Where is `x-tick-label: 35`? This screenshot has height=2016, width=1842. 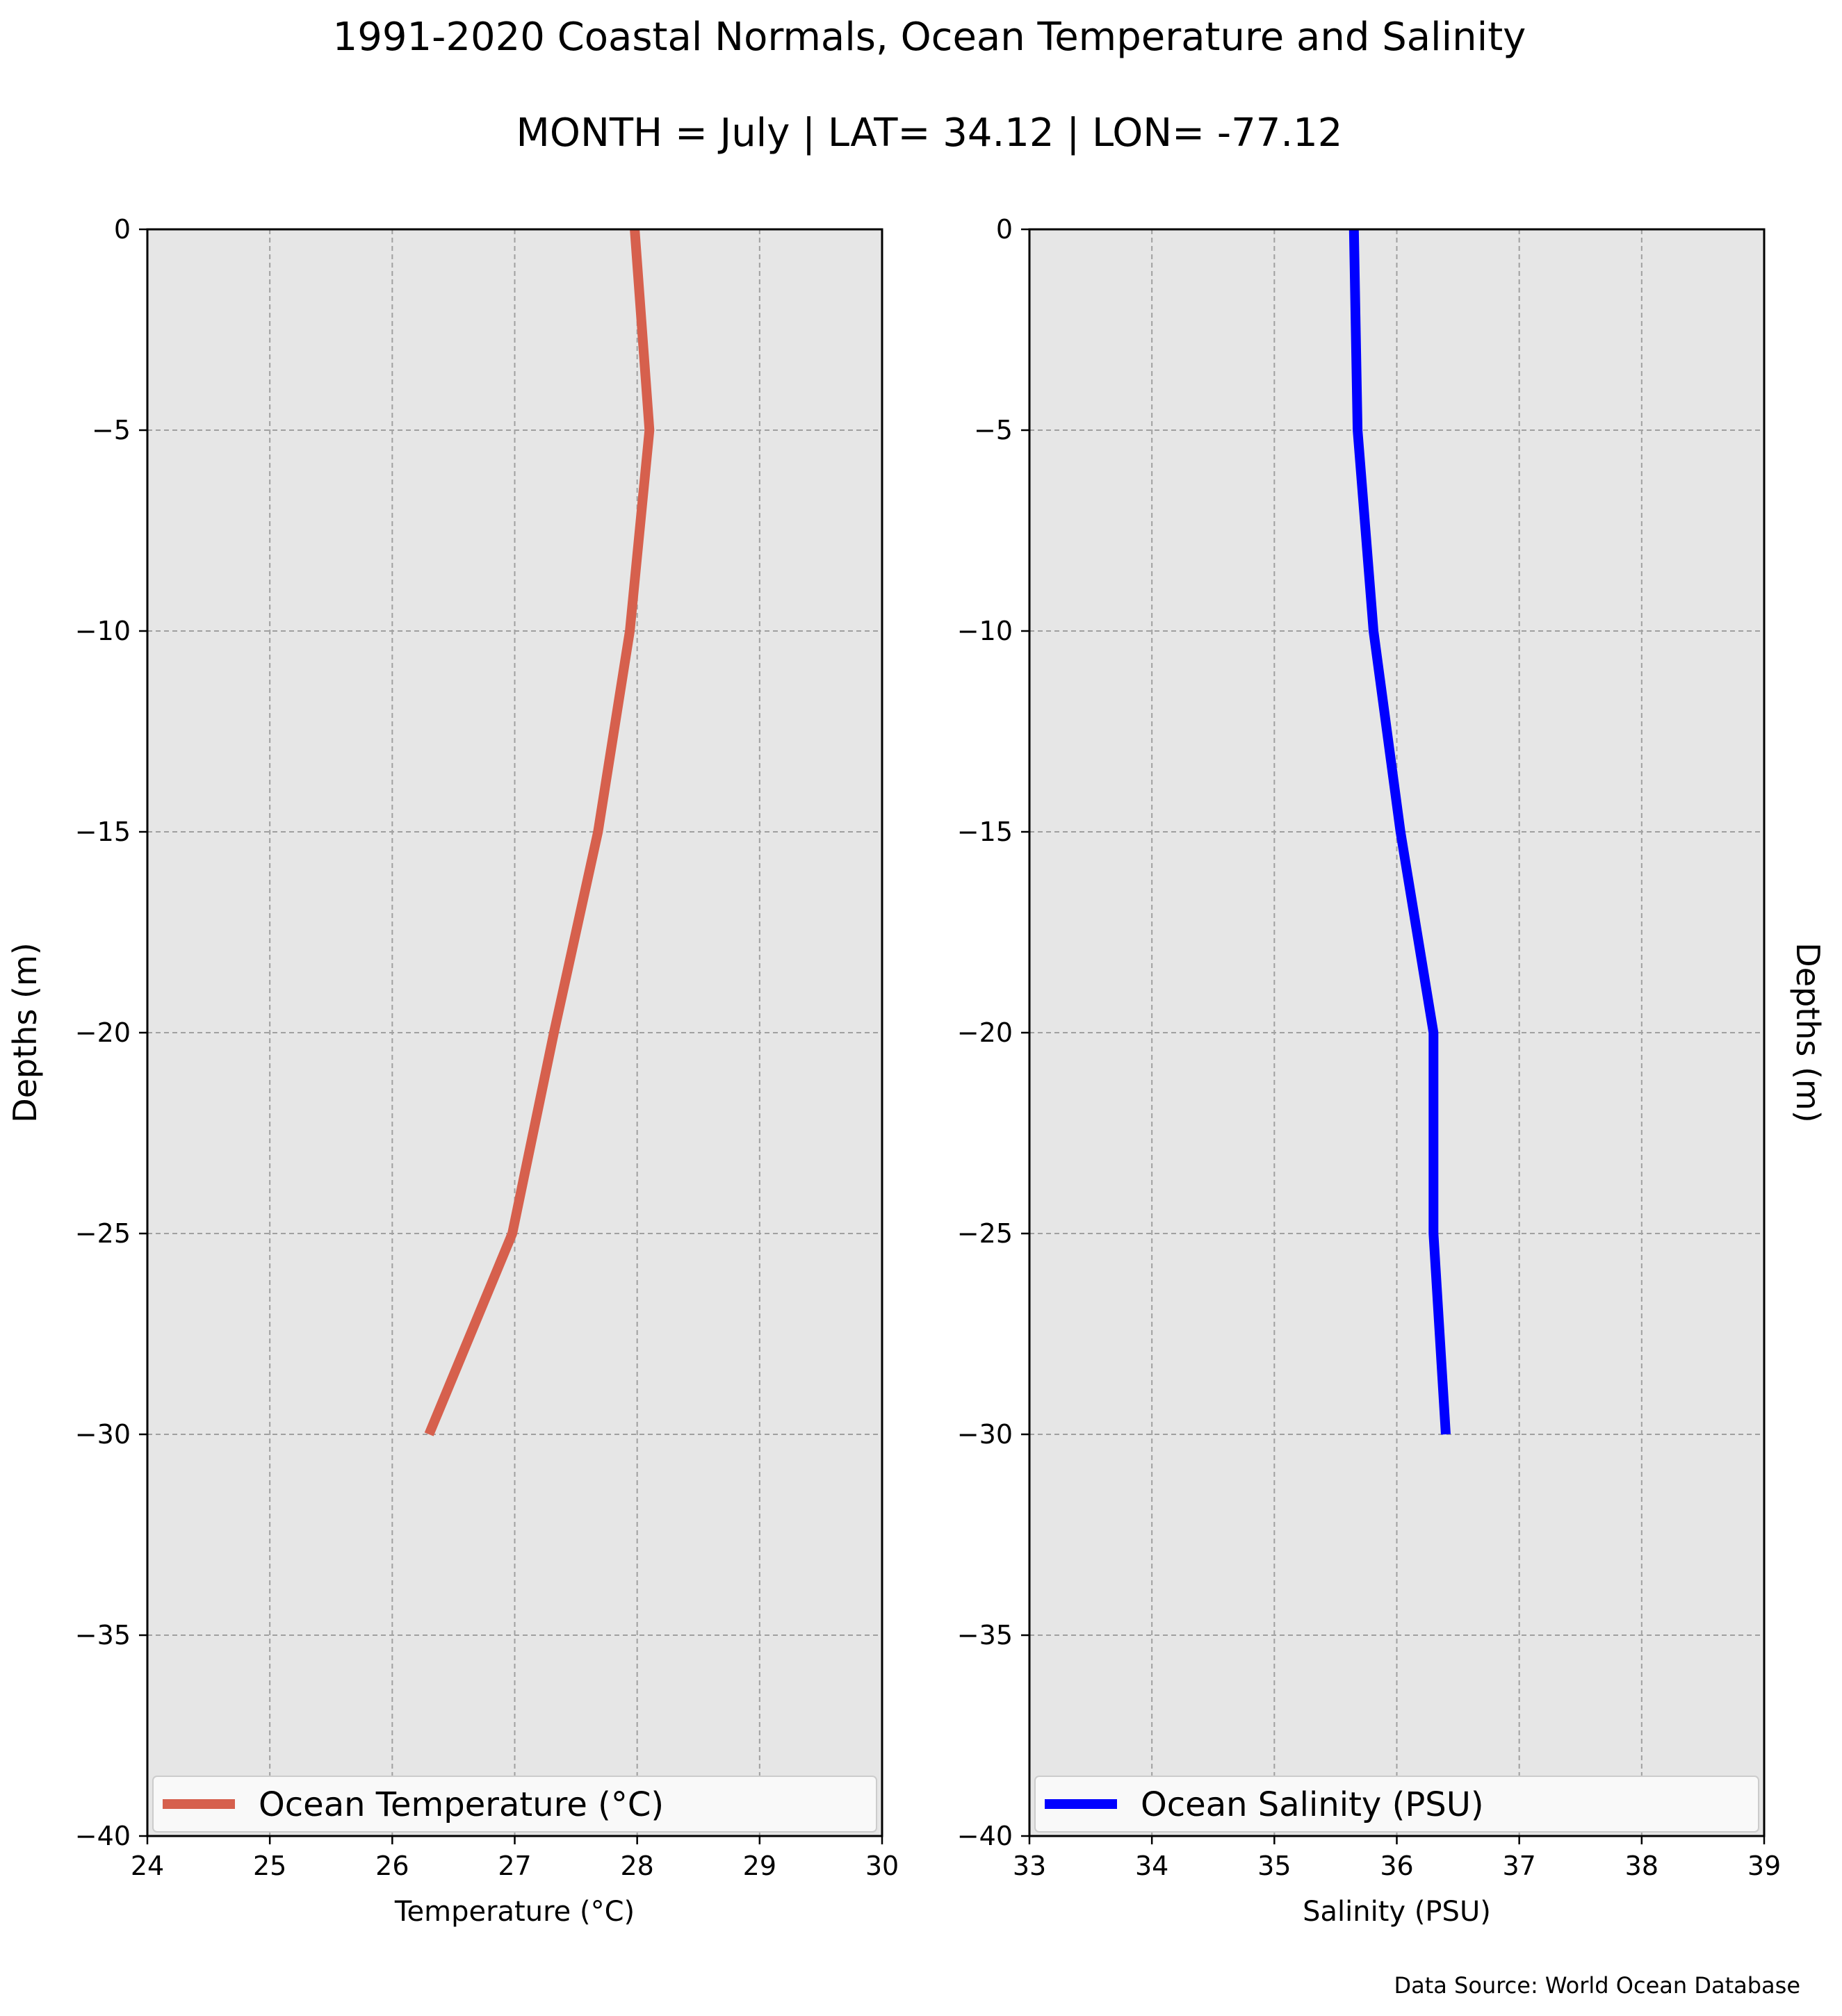 x-tick-label: 35 is located at coordinates (1274, 1866).